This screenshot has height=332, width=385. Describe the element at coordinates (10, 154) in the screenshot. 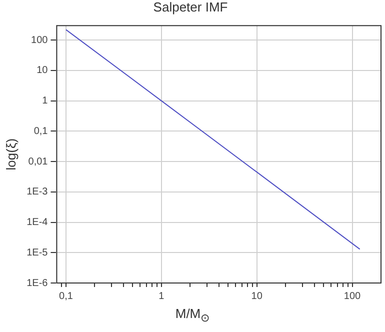

I see `y-axis-title: log(ξ)` at that location.